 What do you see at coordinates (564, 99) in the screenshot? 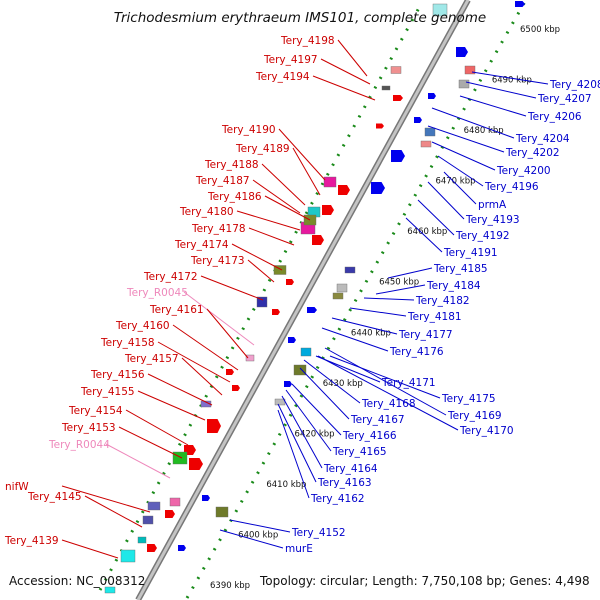
I see `reverse-gene-label: Tery_4207` at bounding box center [564, 99].